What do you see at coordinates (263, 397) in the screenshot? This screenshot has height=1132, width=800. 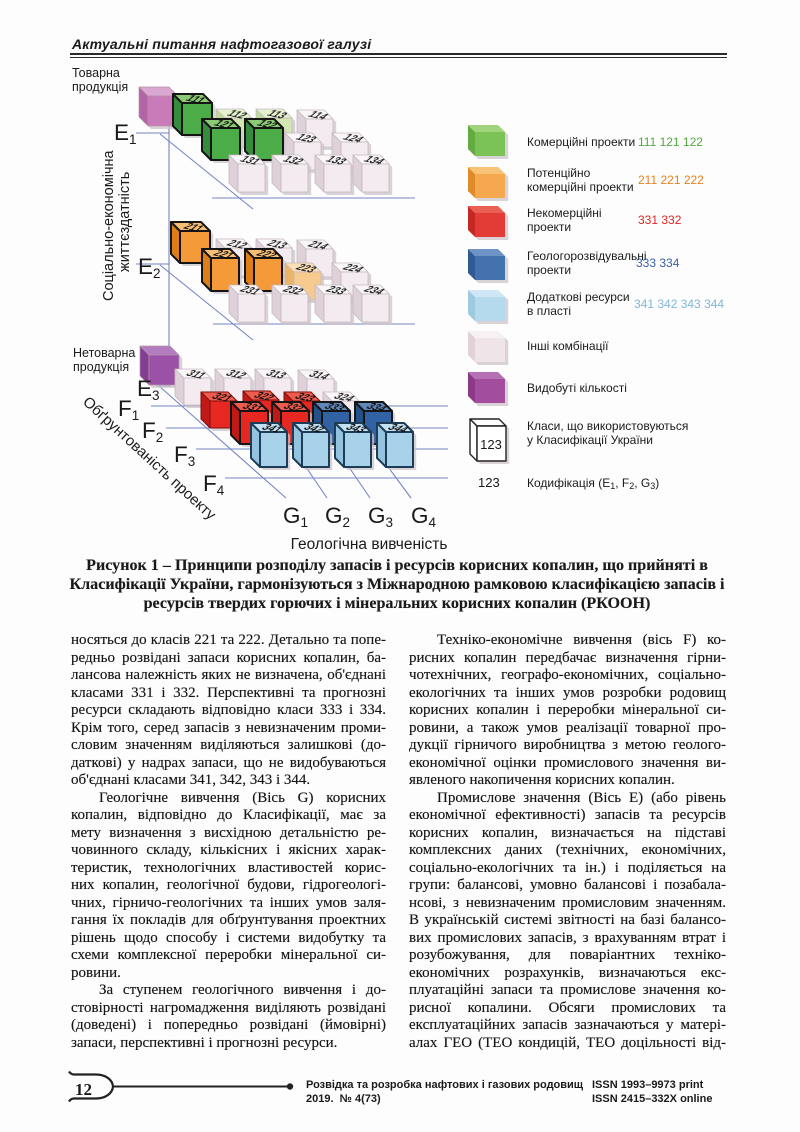 I see `svg-text: 322` at bounding box center [263, 397].